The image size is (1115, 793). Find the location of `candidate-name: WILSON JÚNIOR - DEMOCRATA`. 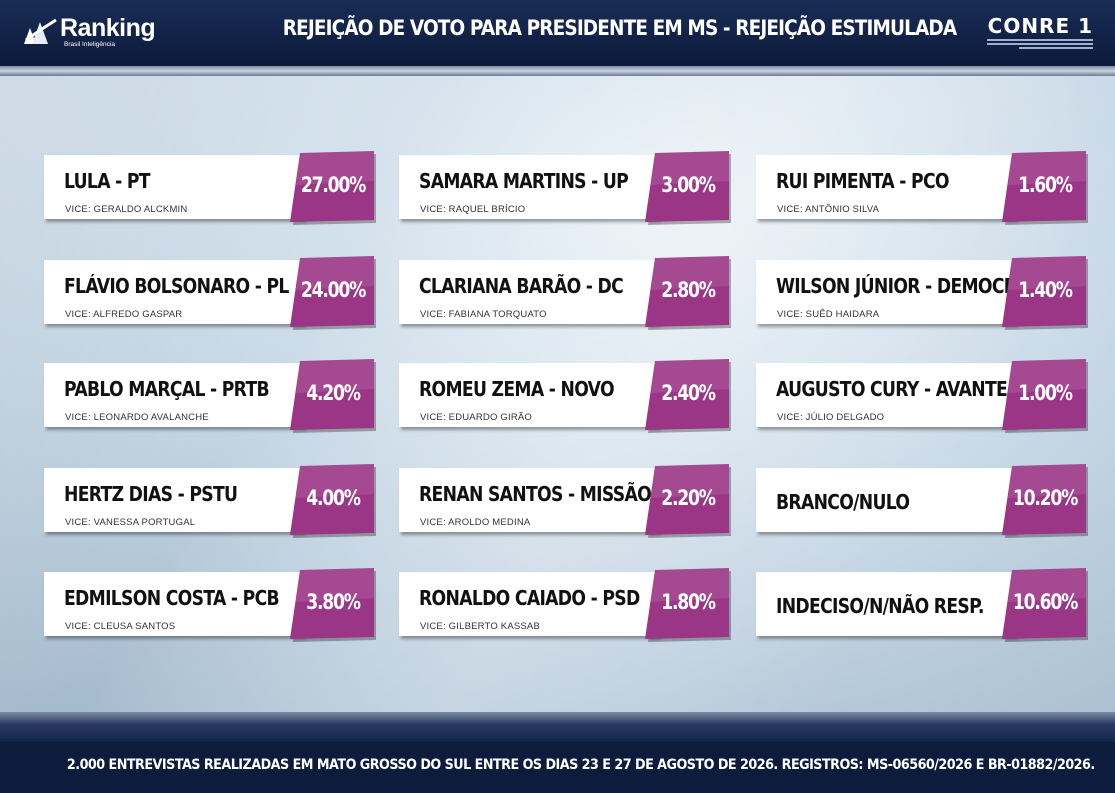

candidate-name: WILSON JÚNIOR - DEMOCRATA is located at coordinates (913, 286).